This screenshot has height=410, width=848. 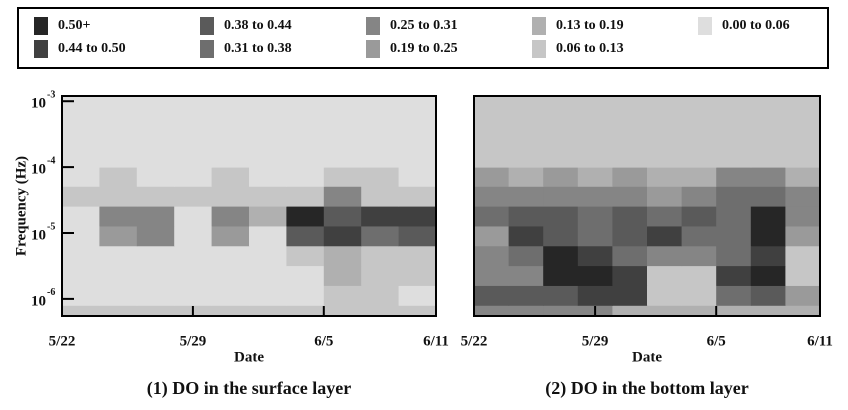 What do you see at coordinates (423, 38) in the screenshot?
I see `legend-box` at bounding box center [423, 38].